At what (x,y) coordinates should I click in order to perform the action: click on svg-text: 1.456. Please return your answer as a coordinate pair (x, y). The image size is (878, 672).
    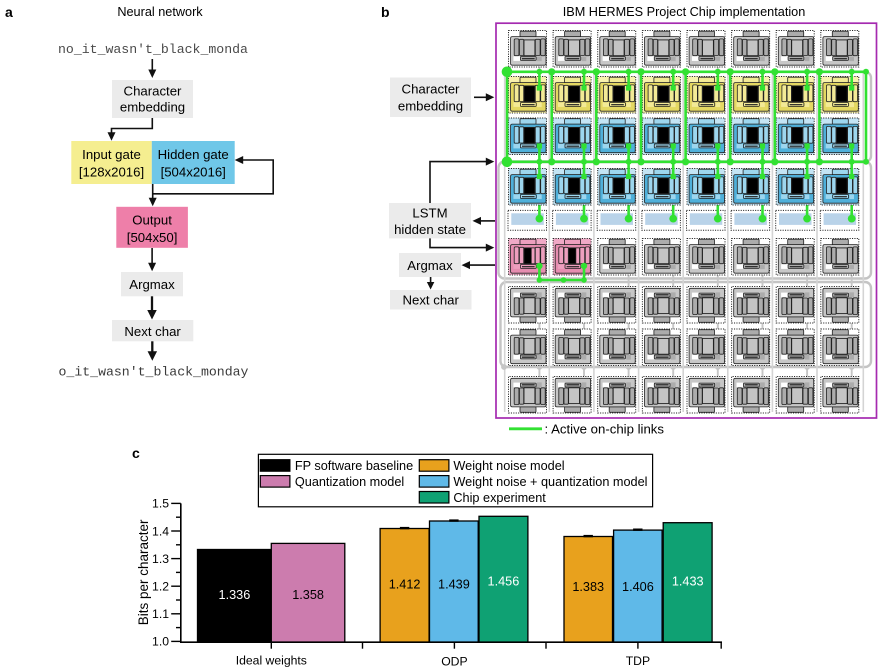
    Looking at the image, I should click on (504, 582).